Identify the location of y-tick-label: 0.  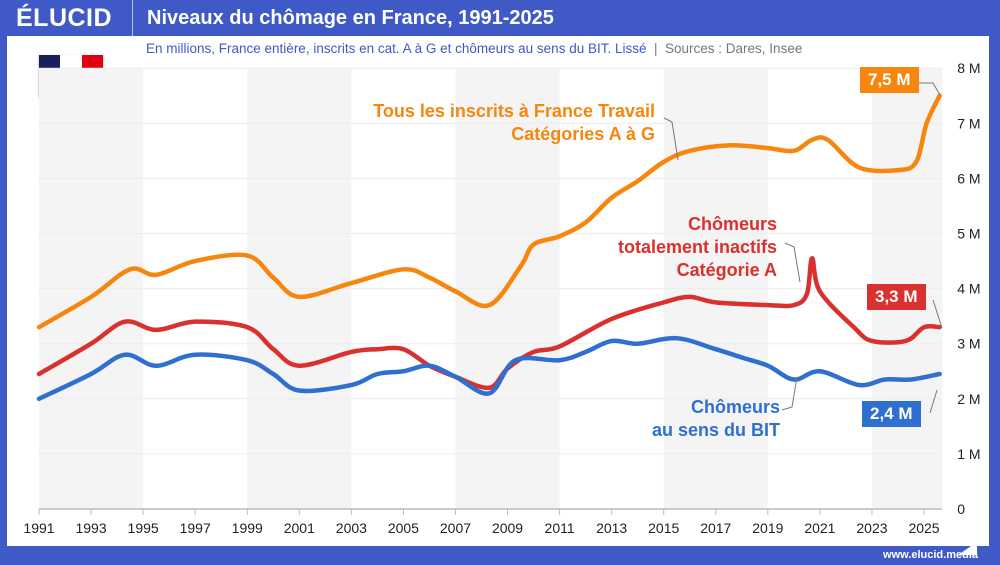
(961, 509).